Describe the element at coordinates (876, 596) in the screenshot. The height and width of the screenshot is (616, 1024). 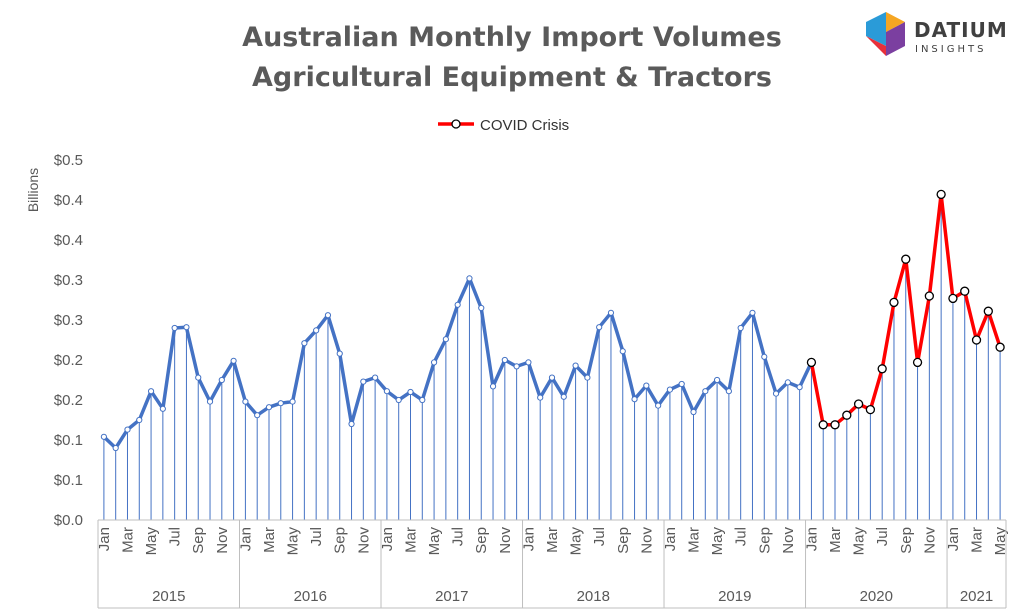
I see `x-year-label: 2020` at that location.